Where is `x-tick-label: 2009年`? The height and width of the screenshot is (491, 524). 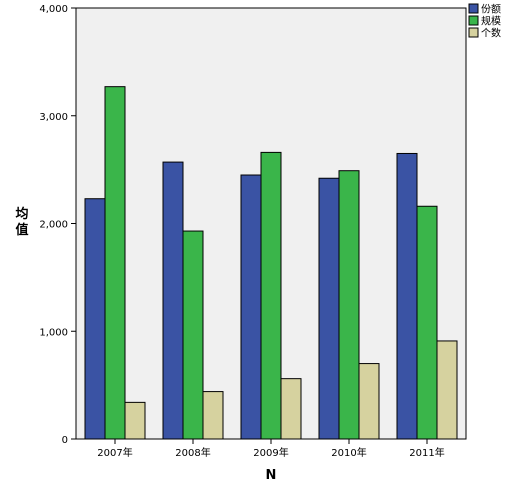
x-tick-label: 2009年 is located at coordinates (270, 452).